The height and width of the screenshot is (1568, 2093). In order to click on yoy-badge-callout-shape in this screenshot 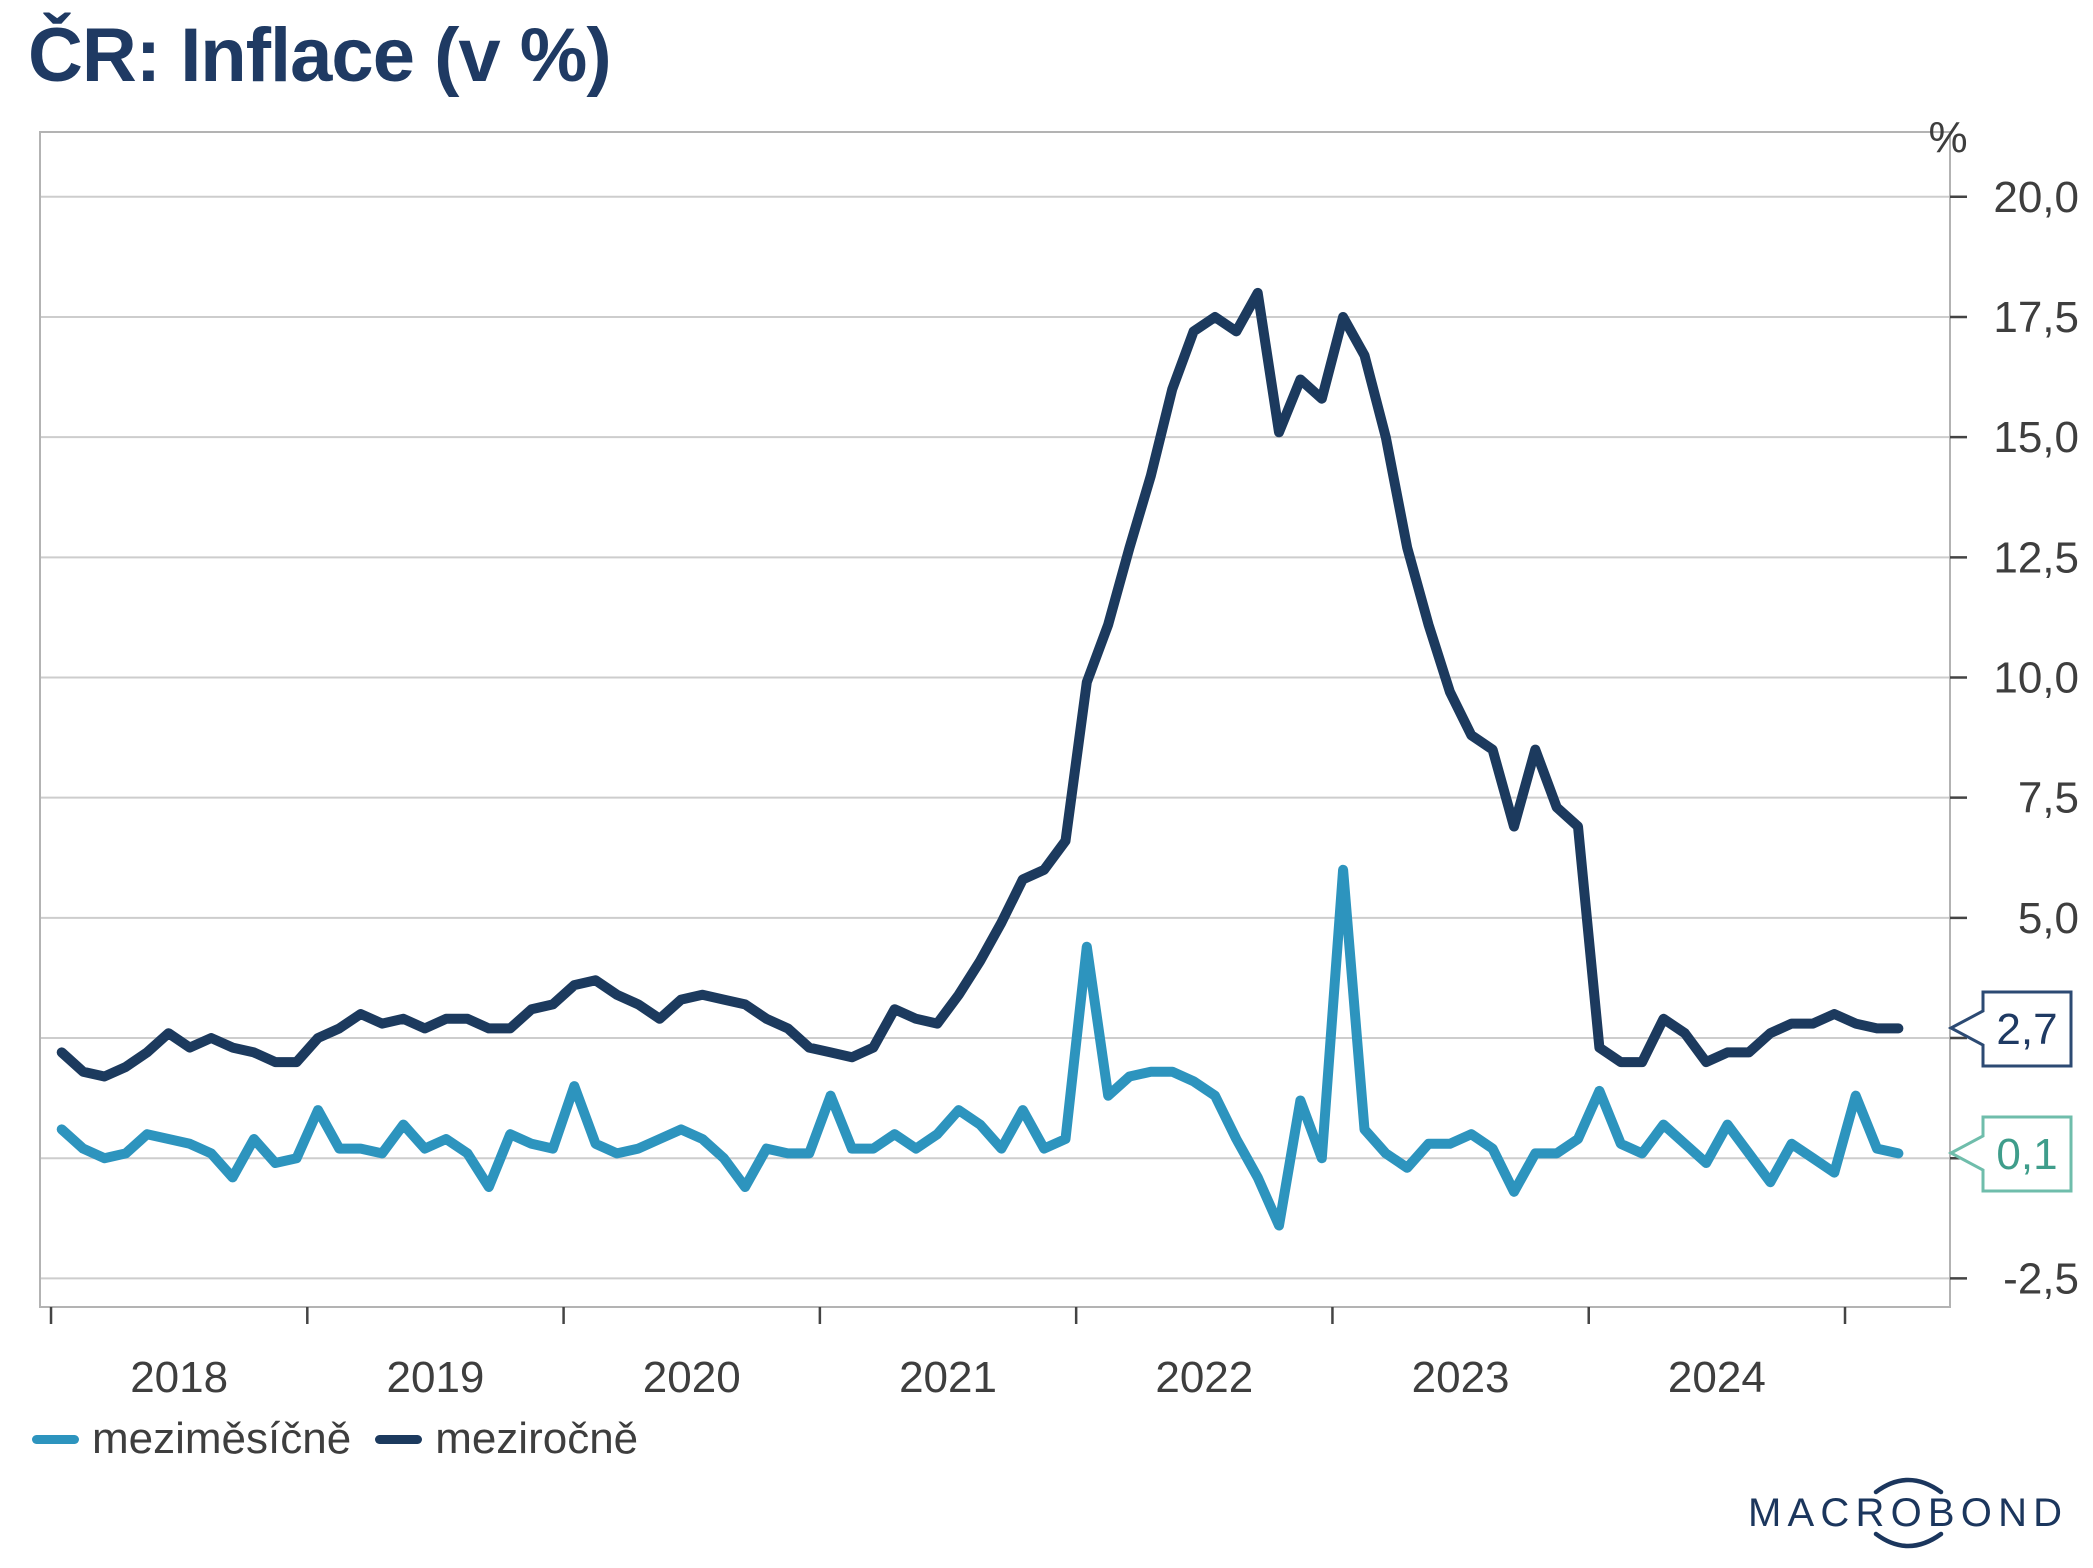, I will do `click(2010, 1029)`.